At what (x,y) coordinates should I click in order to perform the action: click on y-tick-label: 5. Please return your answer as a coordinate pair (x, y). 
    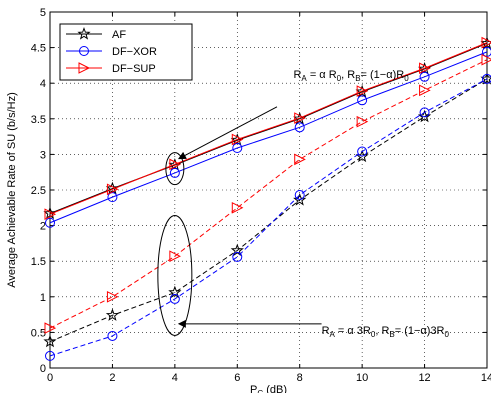
    Looking at the image, I should click on (43, 13).